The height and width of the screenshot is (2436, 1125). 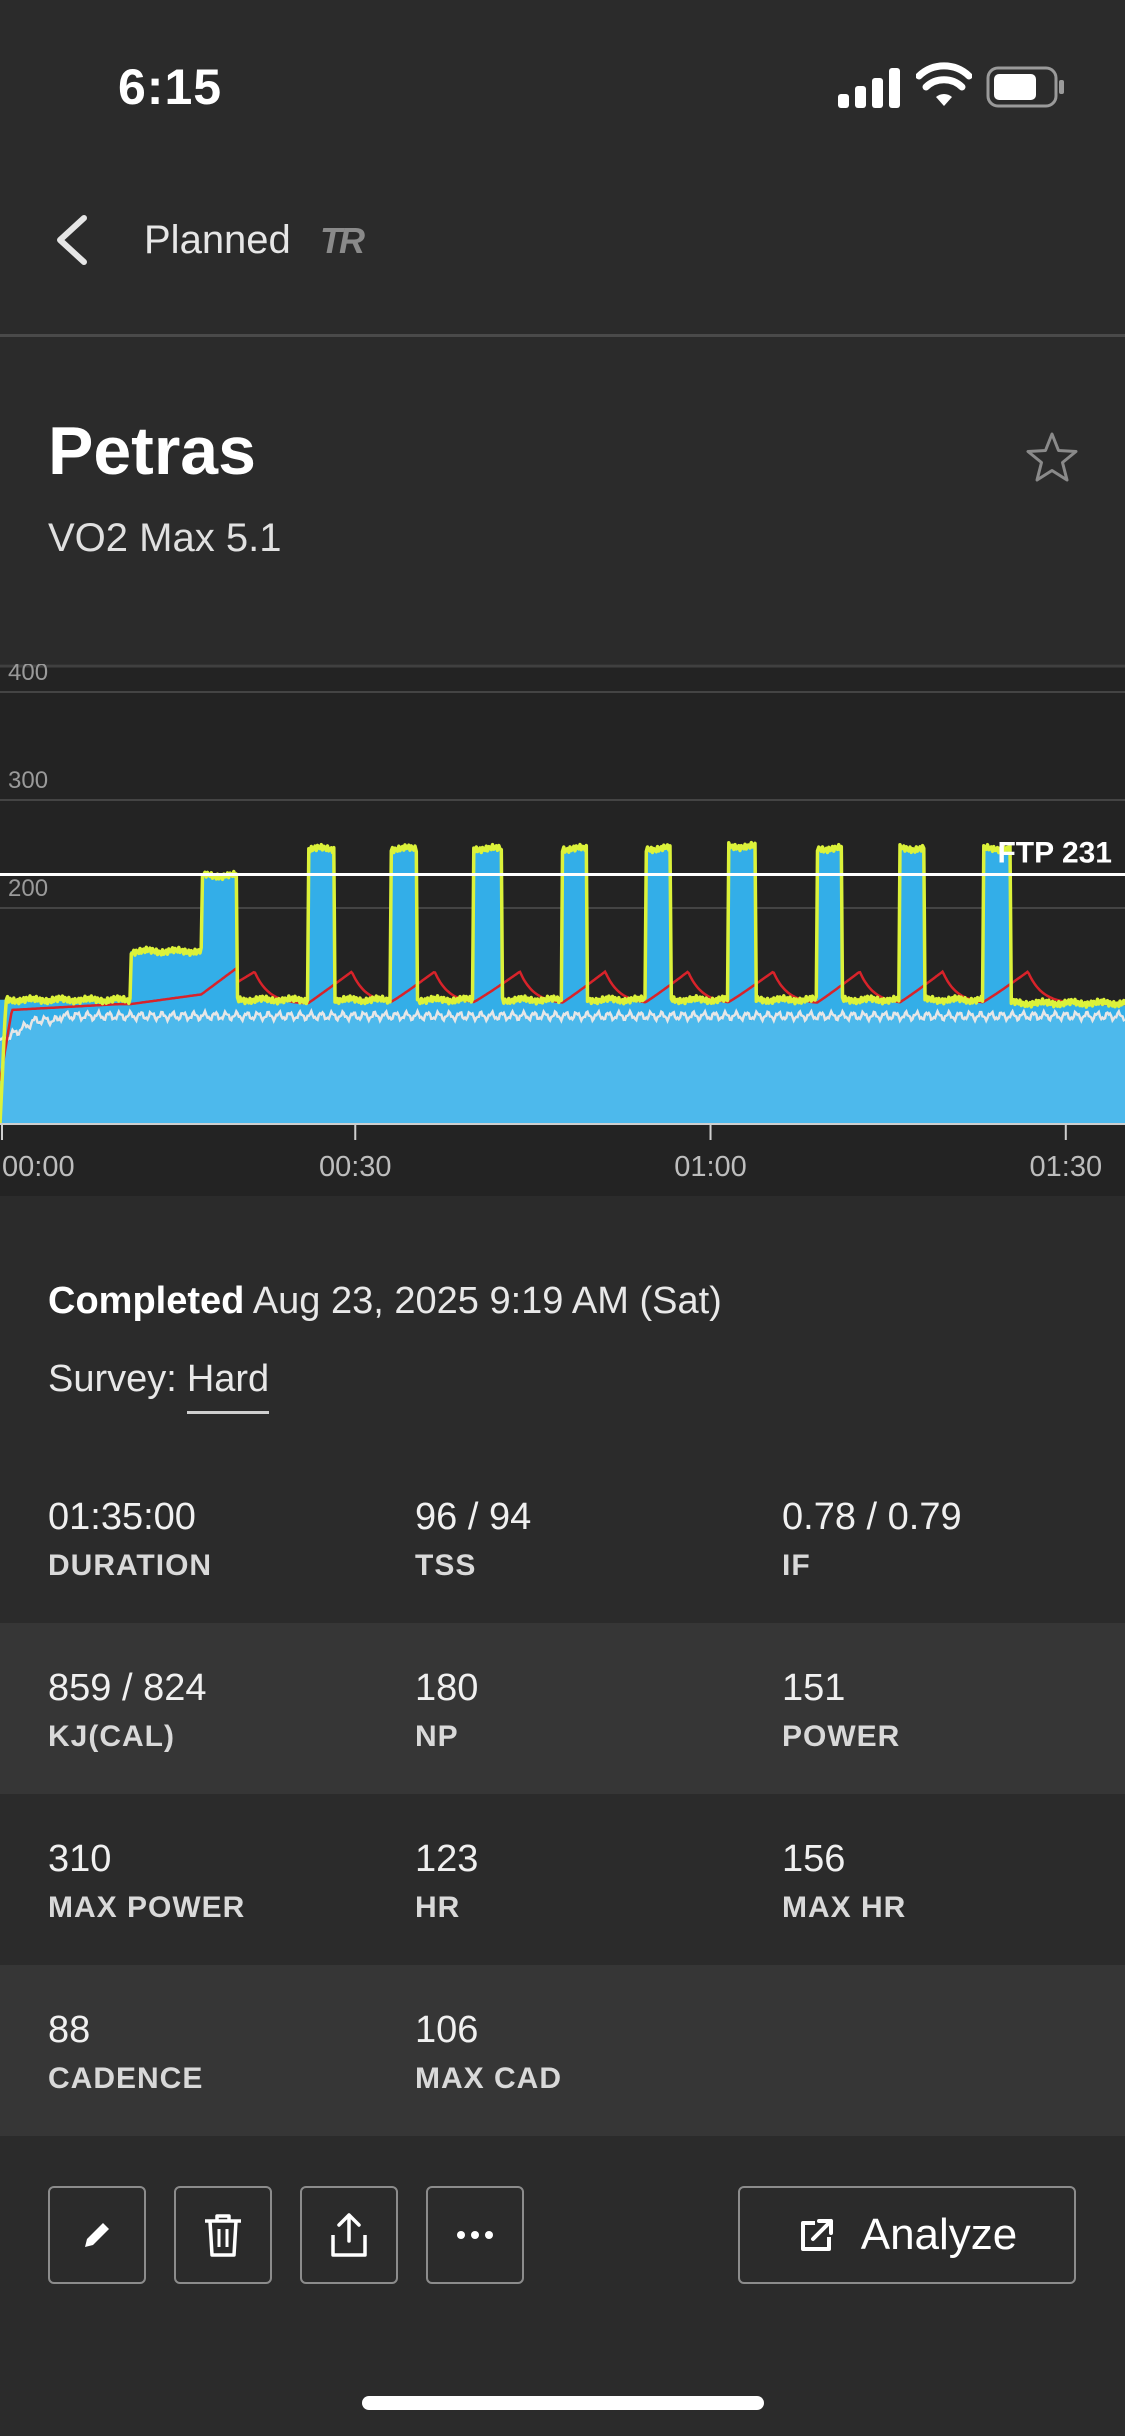 I want to click on x-tick-label: 01:00, so click(x=710, y=1167).